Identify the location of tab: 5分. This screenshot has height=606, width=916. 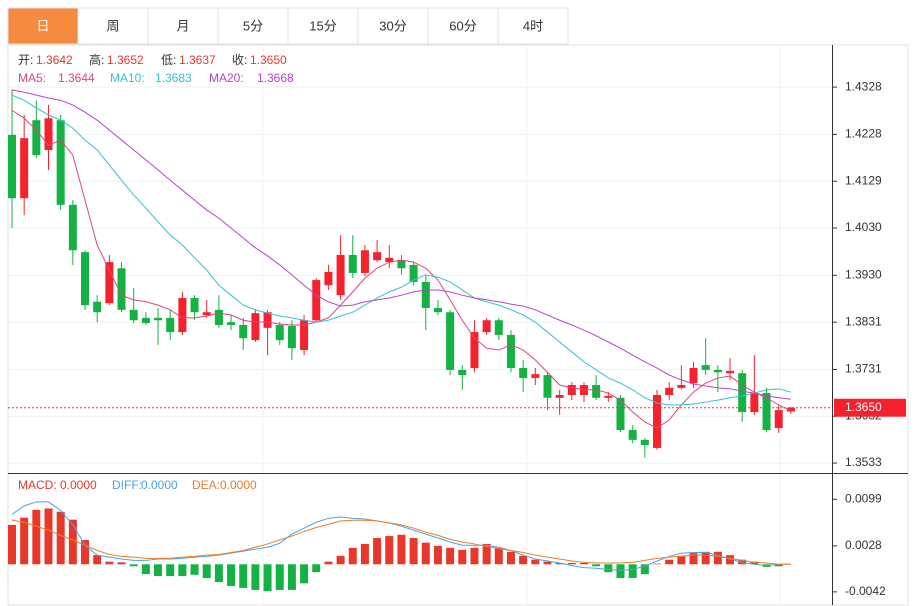
(253, 26).